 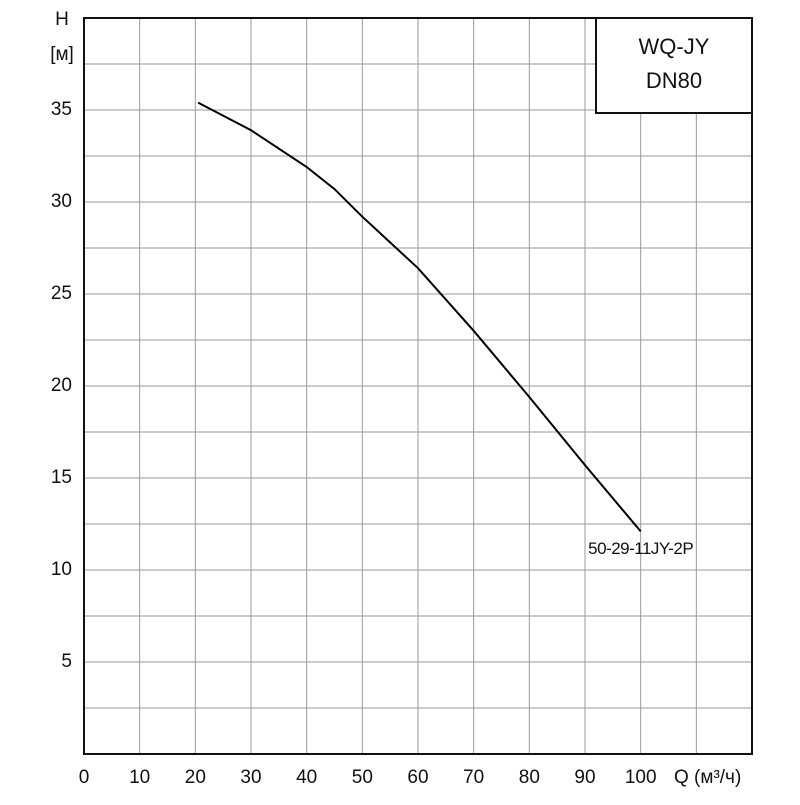 What do you see at coordinates (529, 777) in the screenshot?
I see `x-tick-label: 80` at bounding box center [529, 777].